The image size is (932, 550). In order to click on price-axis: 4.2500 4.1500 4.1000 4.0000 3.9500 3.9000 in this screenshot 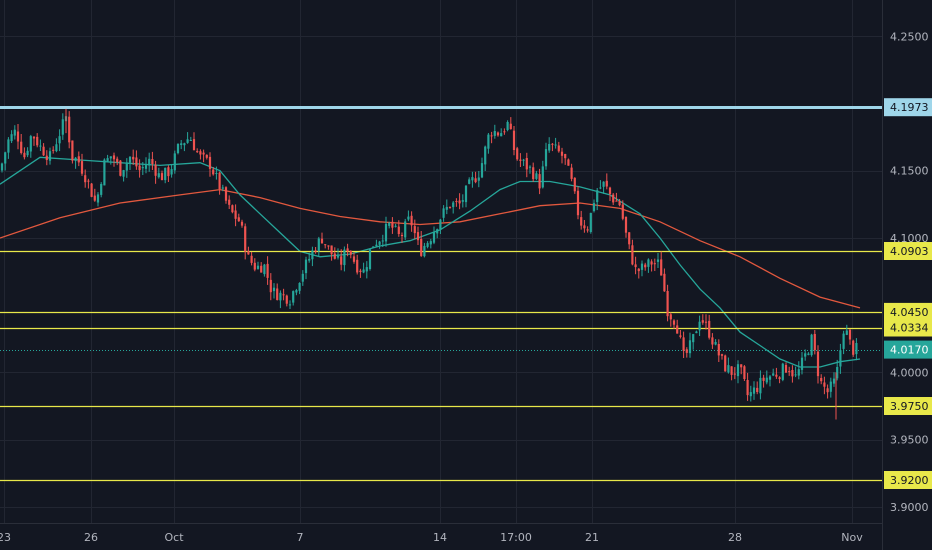, I will do `click(909, 272)`.